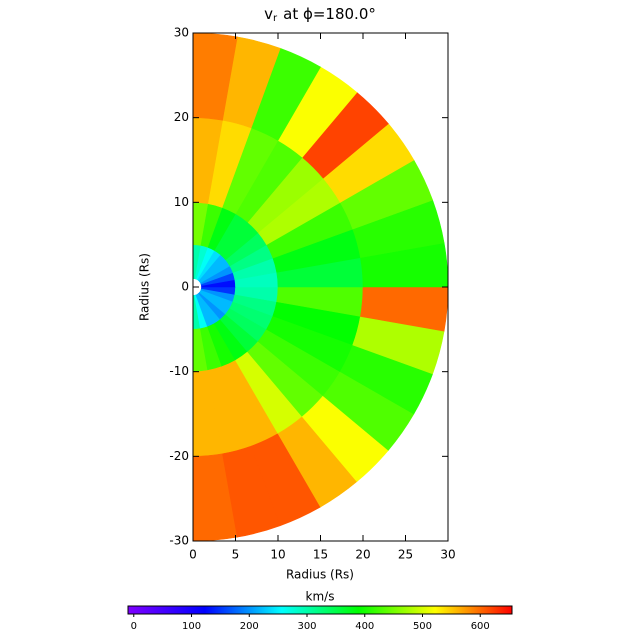  Describe the element at coordinates (320, 575) in the screenshot. I see `x-axis-label: Radius (Rs)` at that location.